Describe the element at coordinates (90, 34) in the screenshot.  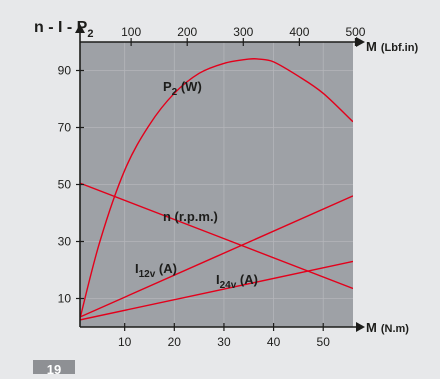
I see `chart-title-subscript: 2` at that location.